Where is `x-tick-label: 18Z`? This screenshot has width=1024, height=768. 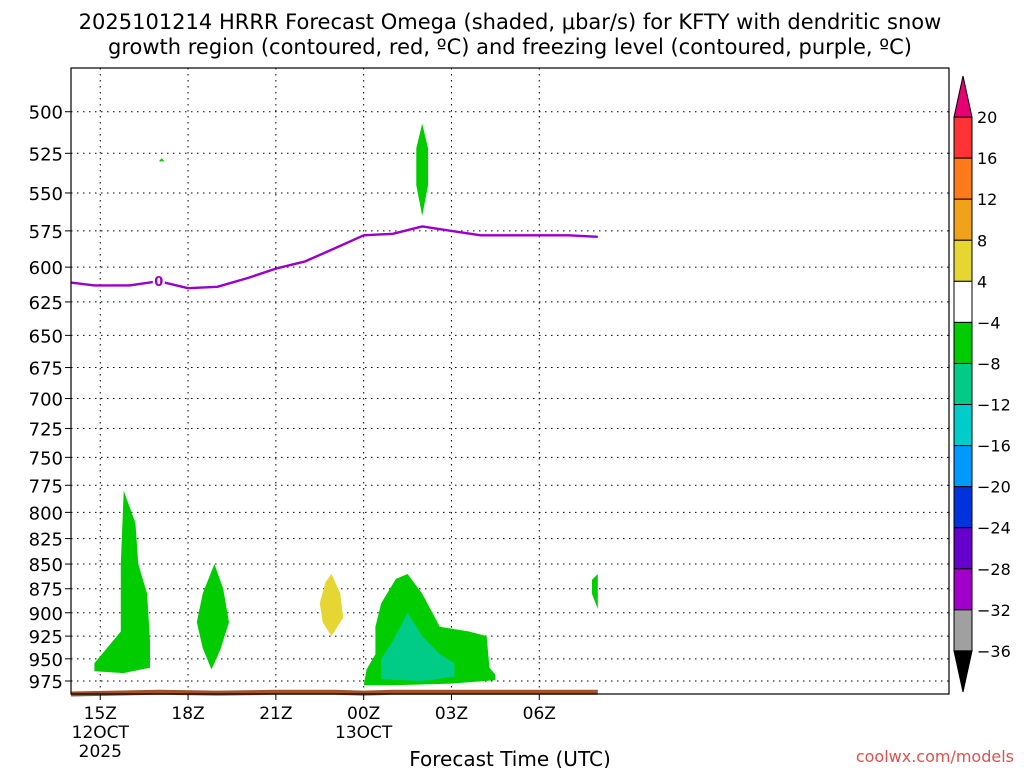 x-tick-label: 18Z is located at coordinates (187, 714).